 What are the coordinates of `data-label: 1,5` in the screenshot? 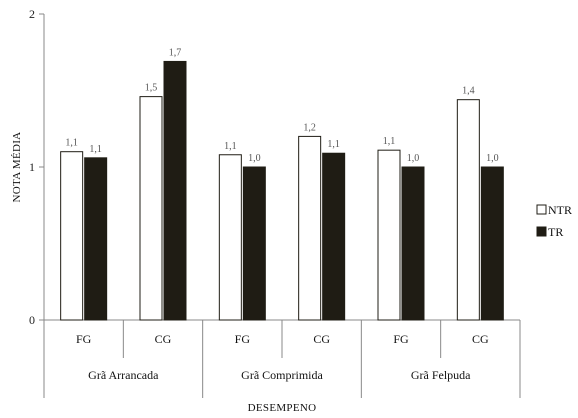 It's located at (151, 88).